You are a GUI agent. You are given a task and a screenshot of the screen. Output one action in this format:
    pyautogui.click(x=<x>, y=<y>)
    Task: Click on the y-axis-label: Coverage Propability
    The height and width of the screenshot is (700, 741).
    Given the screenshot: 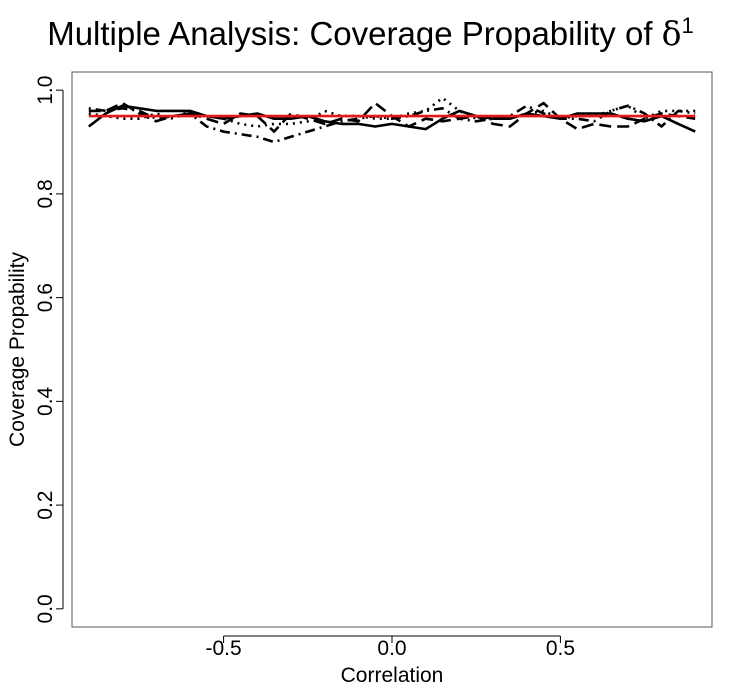 What is the action you would take?
    pyautogui.click(x=17, y=349)
    